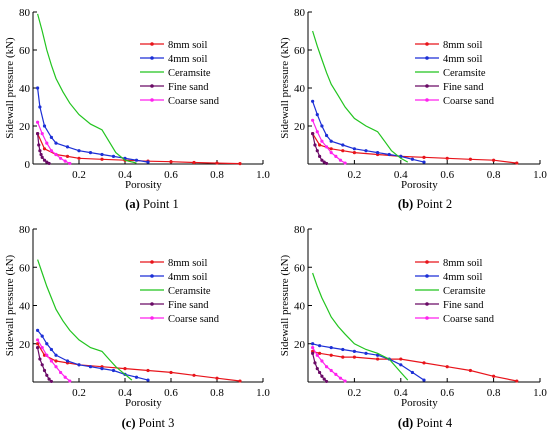  Describe the element at coordinates (432, 204) in the screenshot. I see `caption-text: Point 2` at that location.